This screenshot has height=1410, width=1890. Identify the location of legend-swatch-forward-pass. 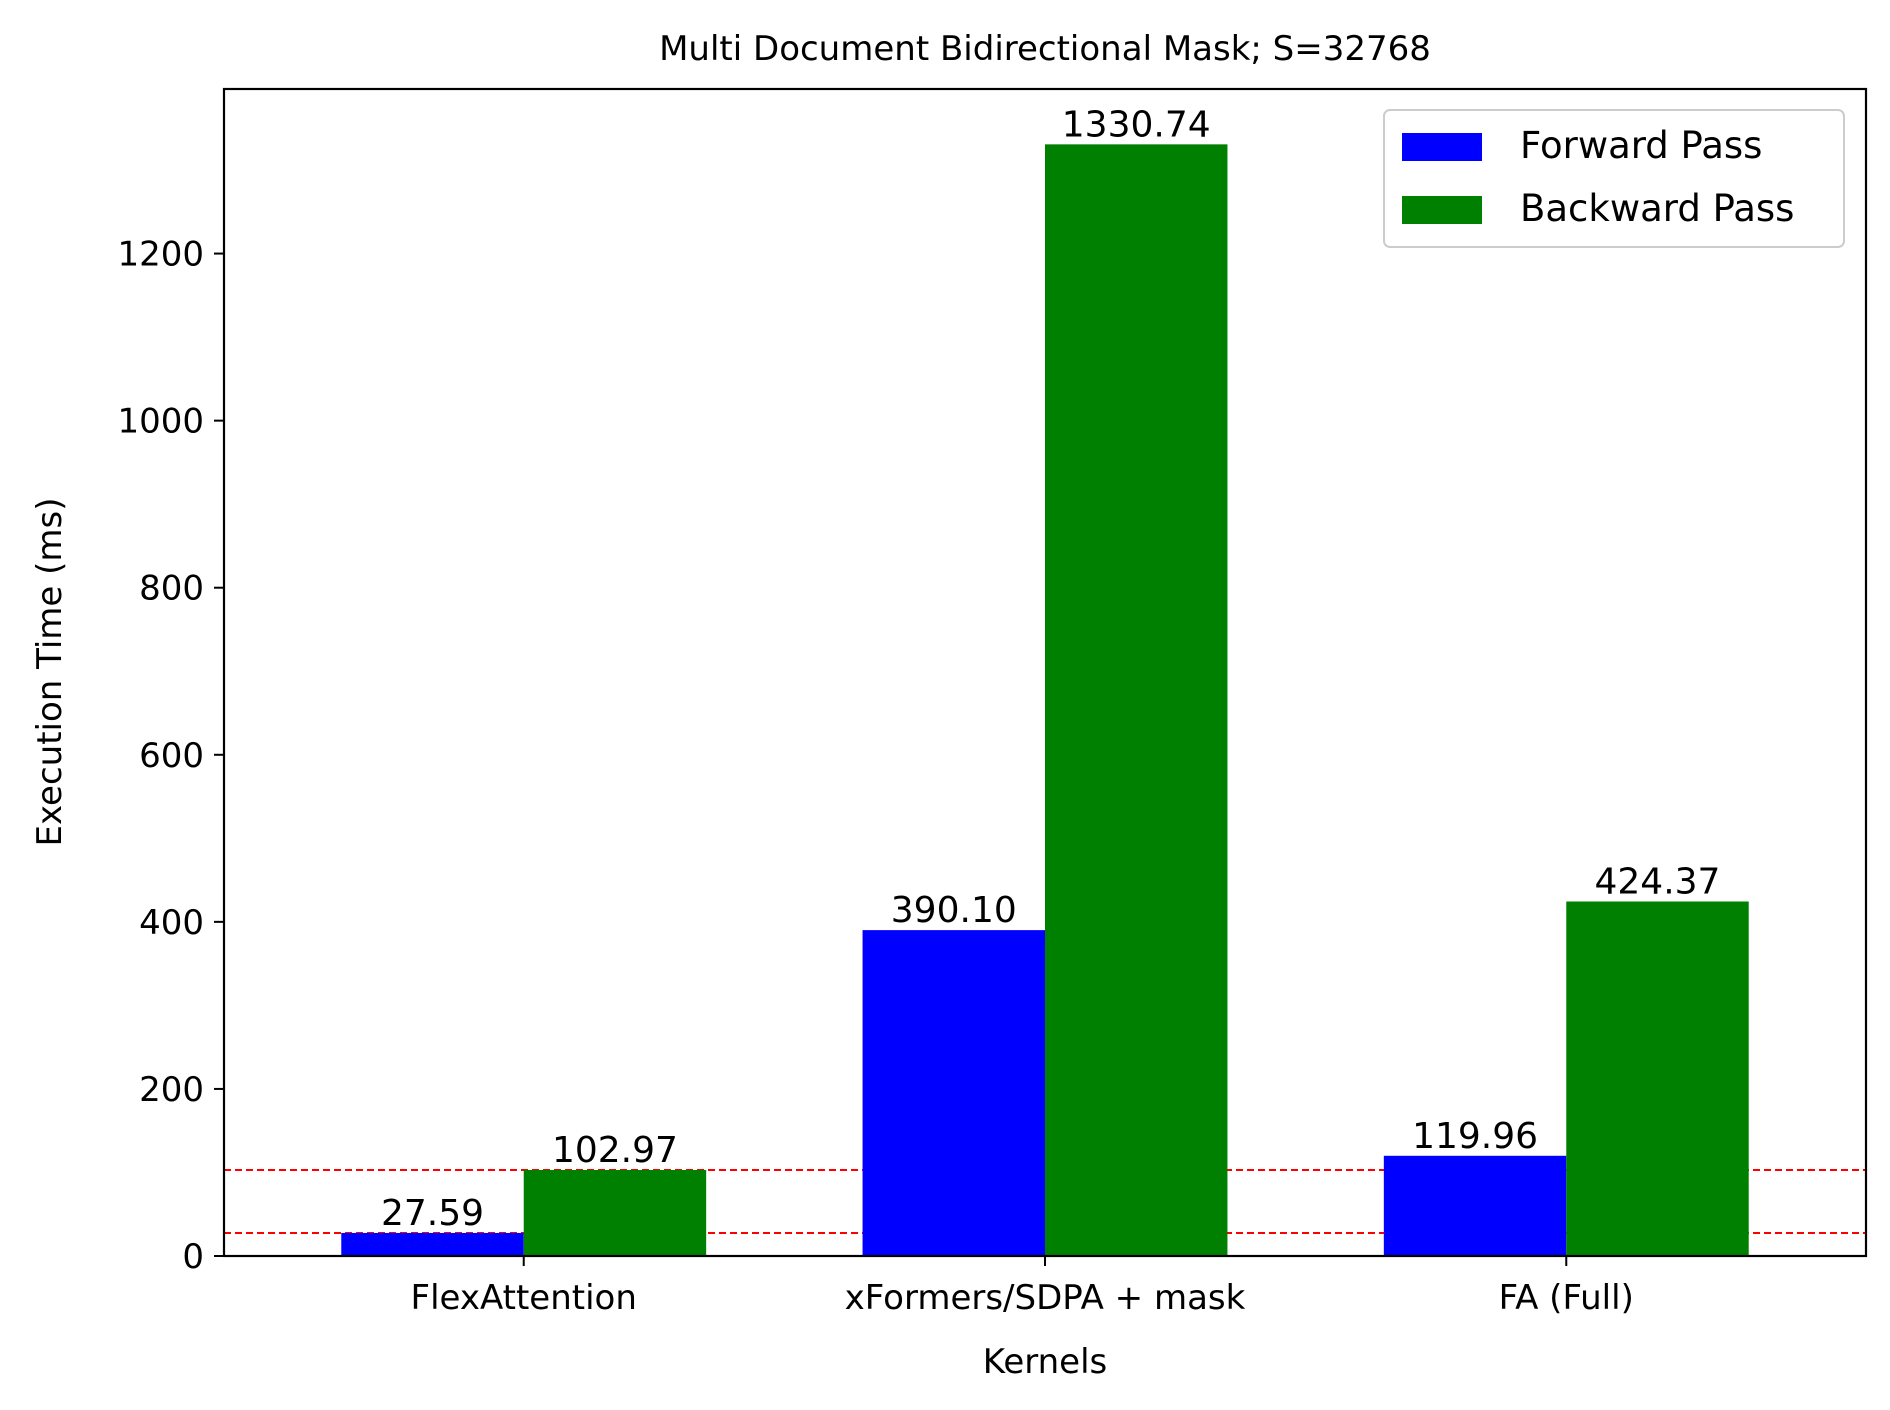
(1442, 147).